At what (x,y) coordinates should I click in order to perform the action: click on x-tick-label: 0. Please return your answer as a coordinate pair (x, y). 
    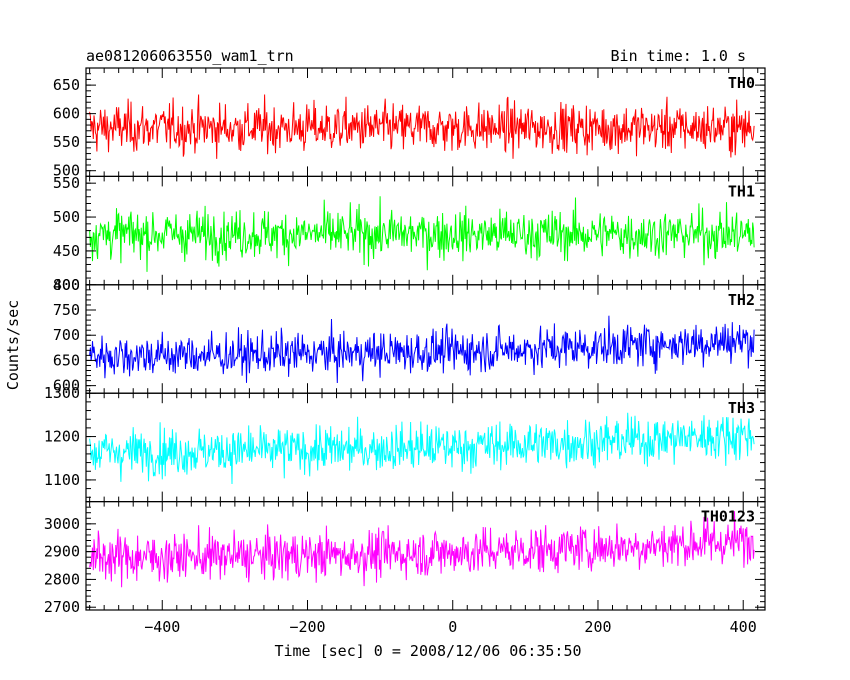
    Looking at the image, I should click on (452, 627).